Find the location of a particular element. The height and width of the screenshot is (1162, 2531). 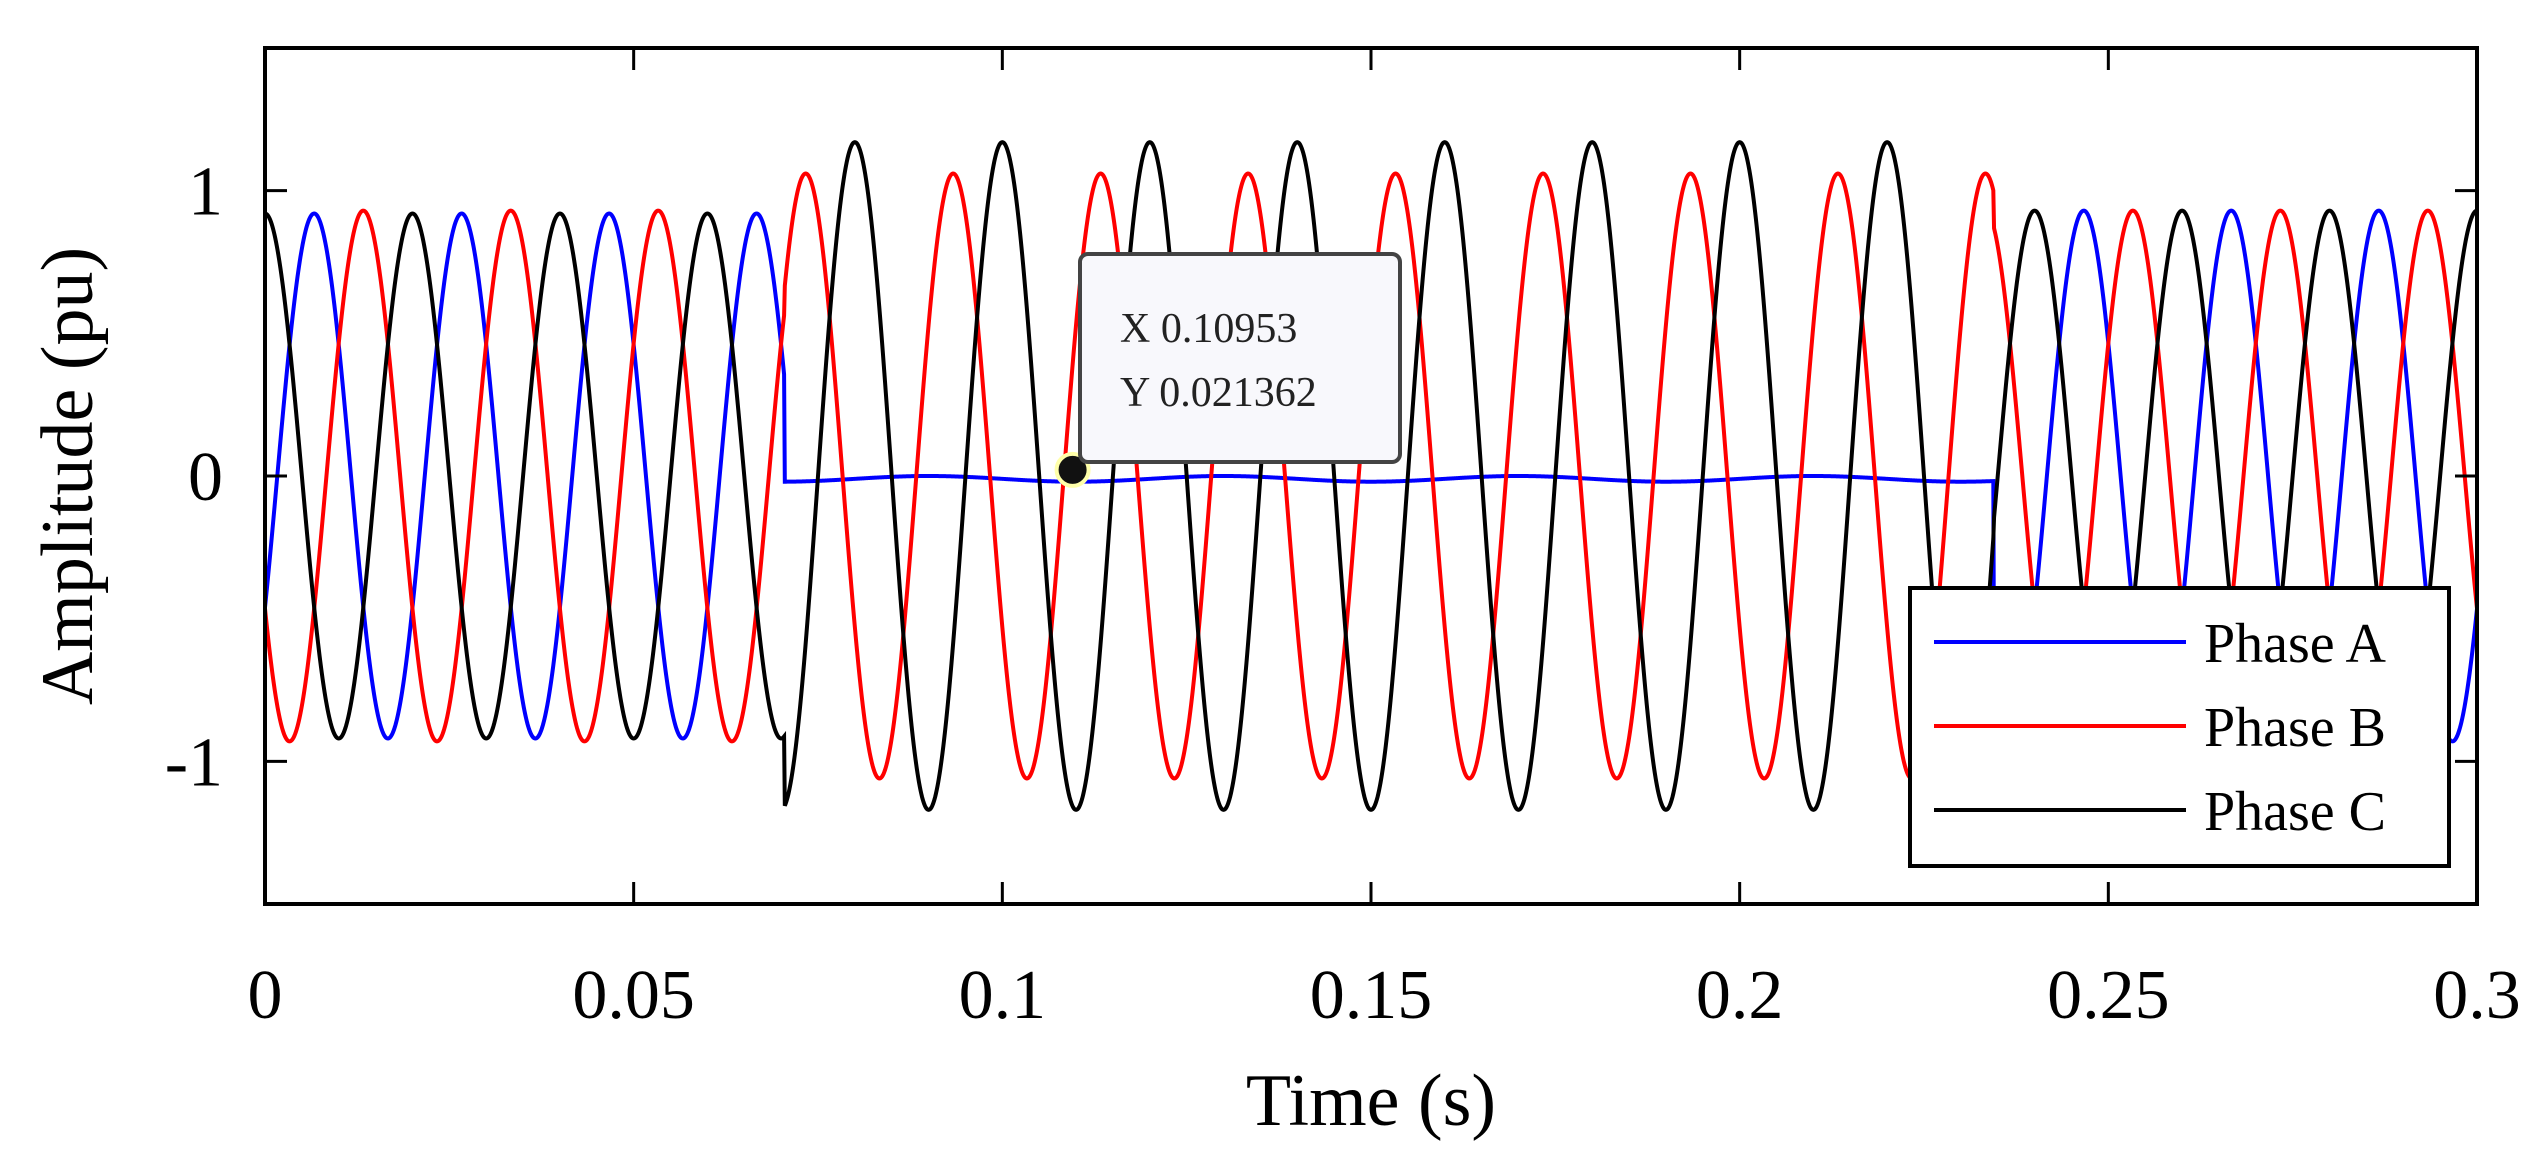

datatip-x-label: X 0.10953 is located at coordinates (1208, 329).